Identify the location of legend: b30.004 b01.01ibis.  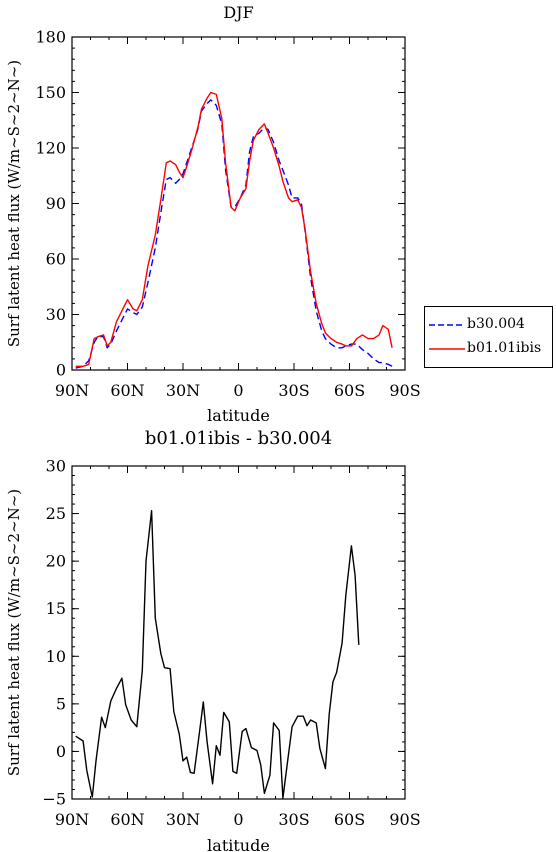
(488, 337).